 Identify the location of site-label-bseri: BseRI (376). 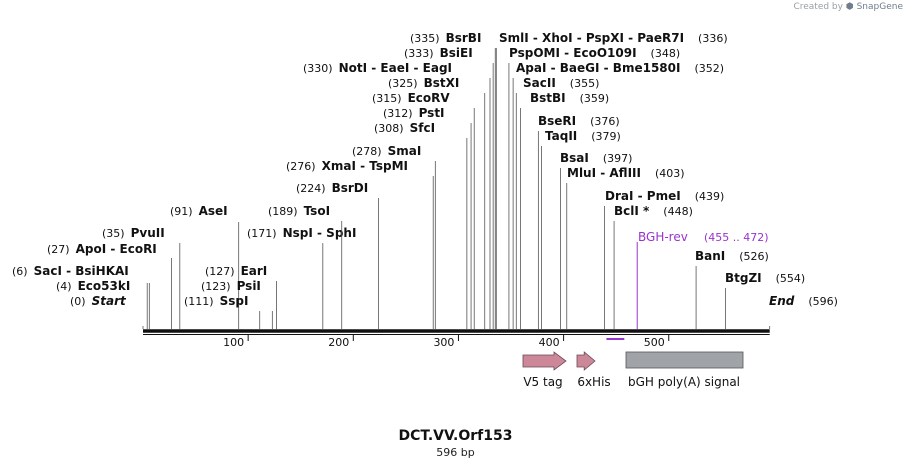
(579, 121).